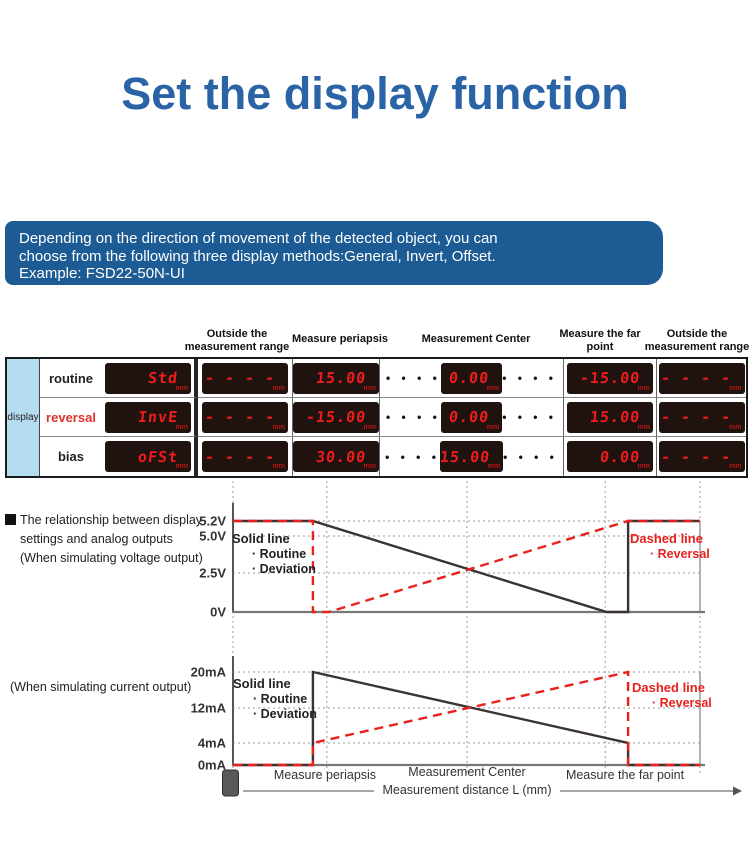 The image size is (750, 864). What do you see at coordinates (230, 783) in the screenshot?
I see `sensor-icon` at bounding box center [230, 783].